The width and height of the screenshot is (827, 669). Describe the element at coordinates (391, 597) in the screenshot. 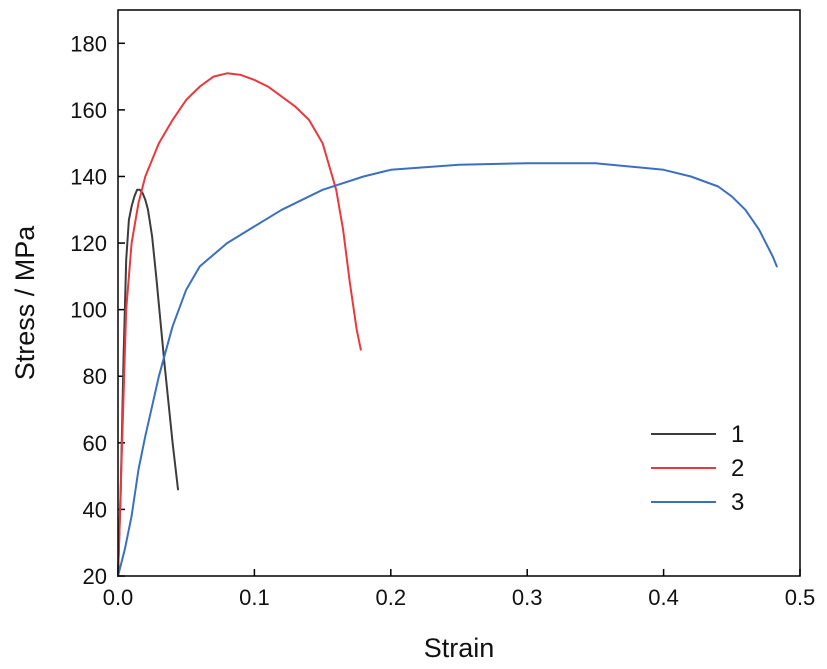

I see `x-tick-label: 0.2` at that location.